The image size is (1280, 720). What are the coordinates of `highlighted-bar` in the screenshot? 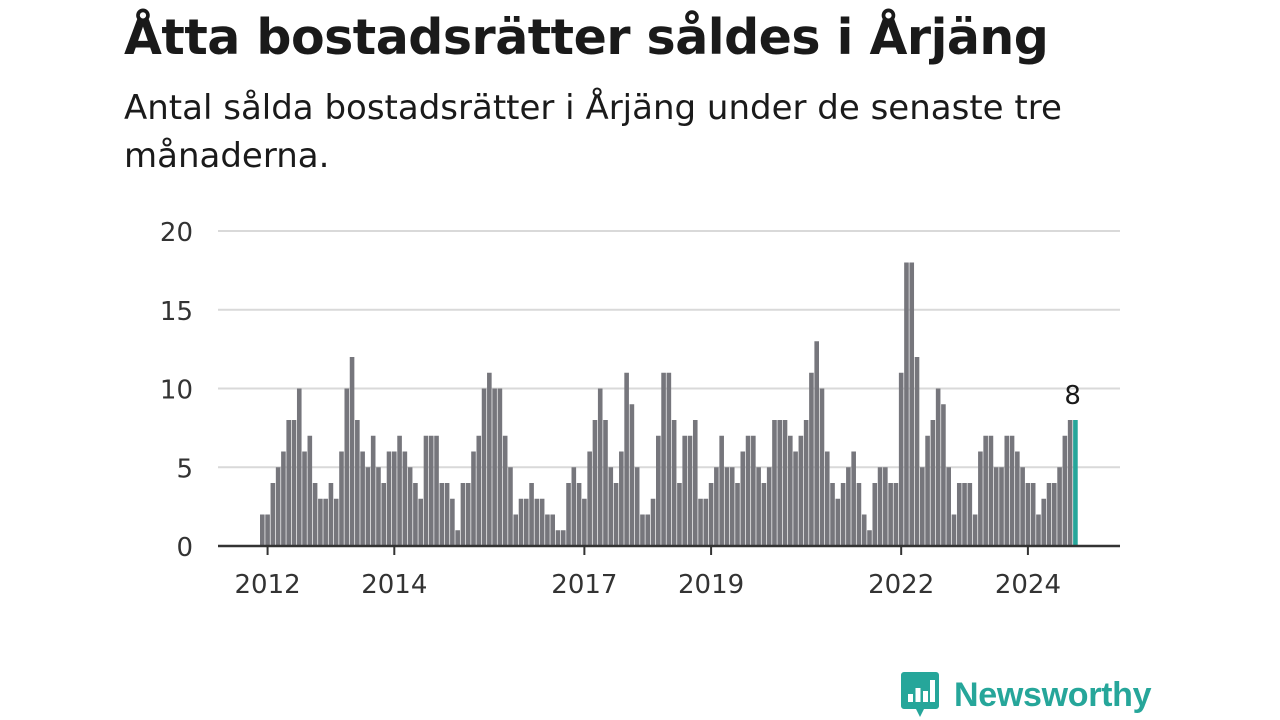 It's located at (1075, 483).